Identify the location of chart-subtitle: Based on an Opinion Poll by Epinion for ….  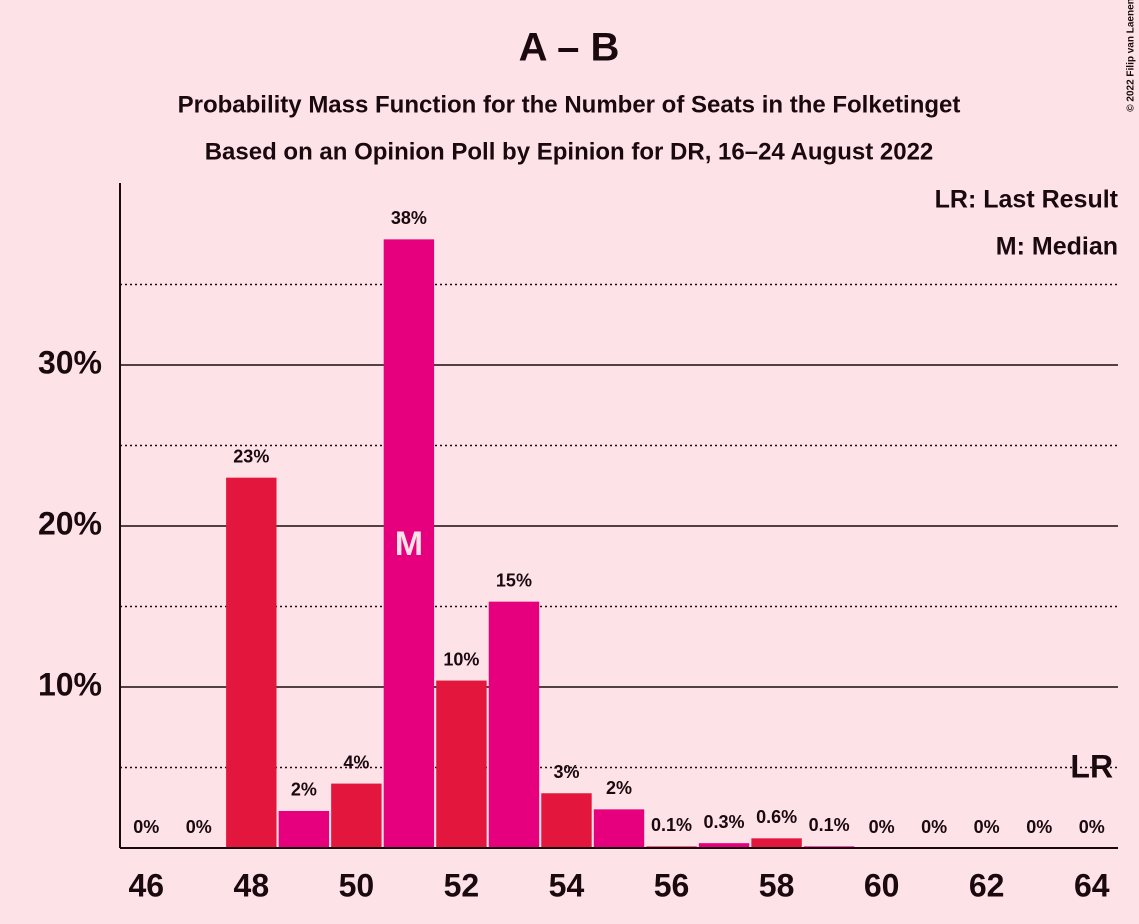
(569, 151).